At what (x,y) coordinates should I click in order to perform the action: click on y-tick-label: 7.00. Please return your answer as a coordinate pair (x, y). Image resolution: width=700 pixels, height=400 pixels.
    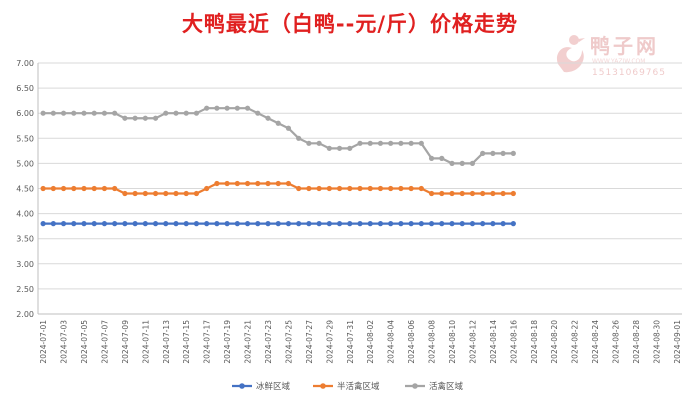
    Looking at the image, I should click on (25, 63).